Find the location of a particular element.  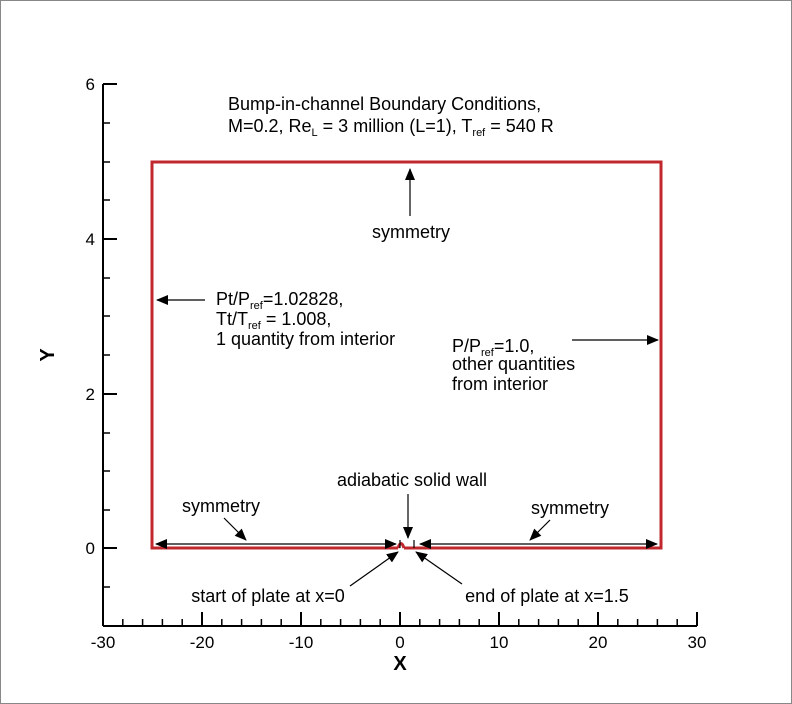

left-symmetry-label: symmetry is located at coordinates (221, 506).